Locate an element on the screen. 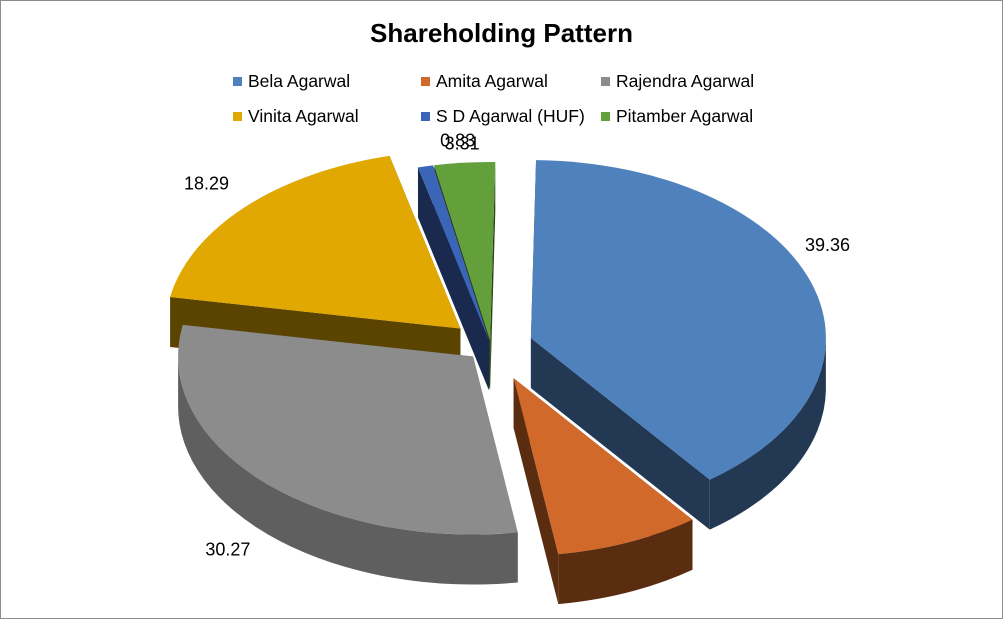 This screenshot has height=619, width=1003. legend-item-rajendra: Rajendra Agarwal is located at coordinates (677, 81).